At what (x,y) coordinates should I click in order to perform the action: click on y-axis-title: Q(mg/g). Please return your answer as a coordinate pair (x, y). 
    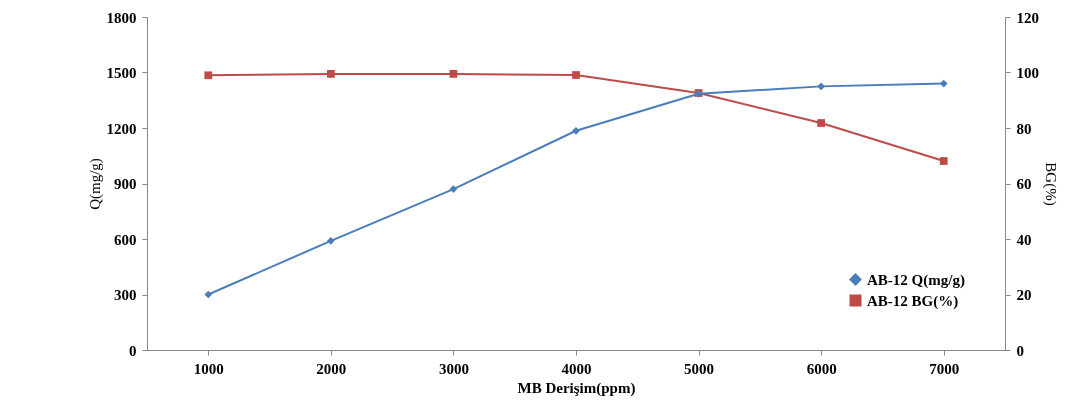
    Looking at the image, I should click on (95, 184).